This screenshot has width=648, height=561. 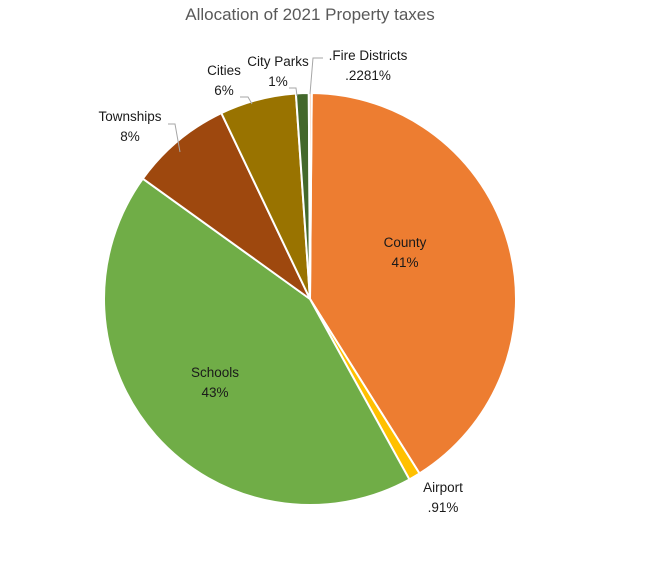 What do you see at coordinates (368, 55) in the screenshot?
I see `slice-label-fire-districts: .Fire Districts` at bounding box center [368, 55].